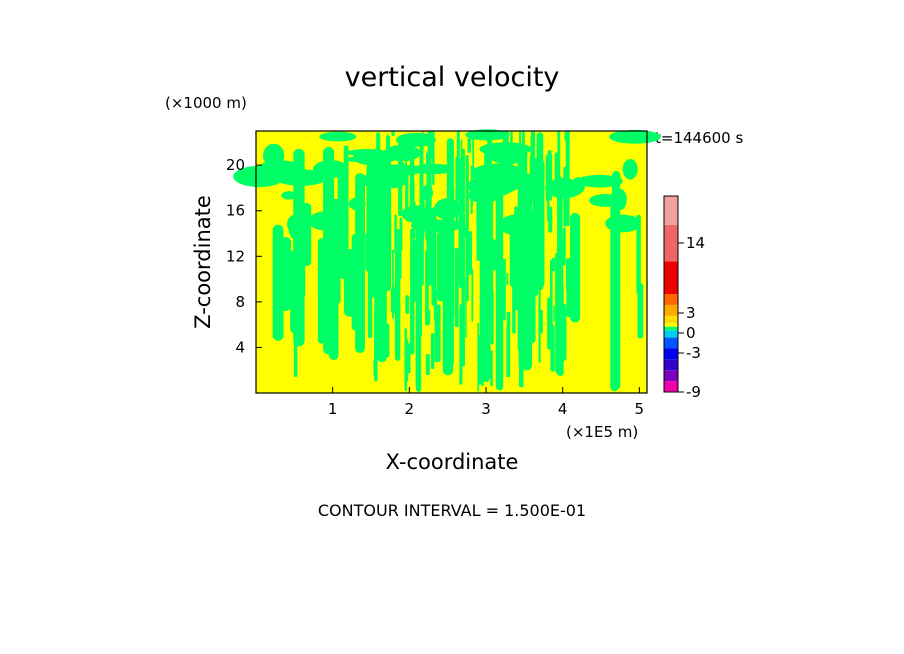 This screenshot has width=904, height=654. I want to click on y-axis: 4 8 12 16 20, so click(244, 256).